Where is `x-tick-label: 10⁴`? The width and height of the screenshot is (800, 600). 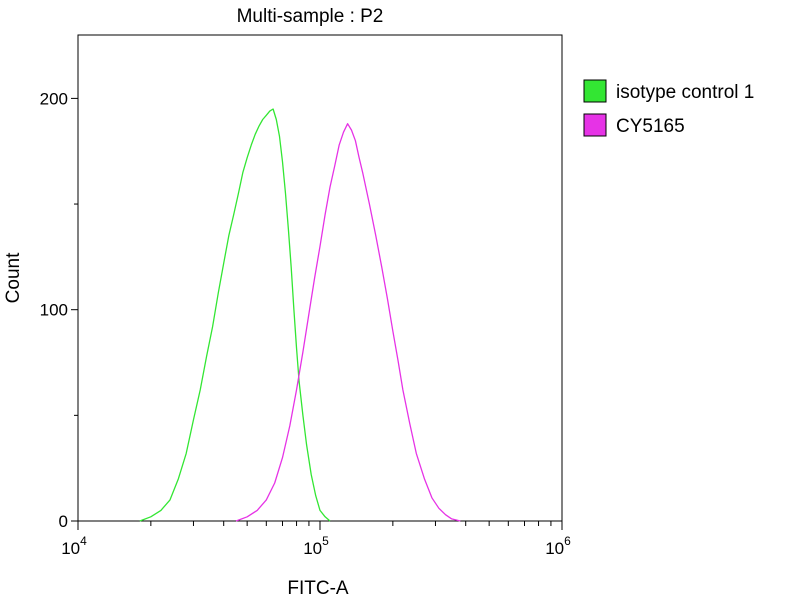 x-tick-label: 10⁴ is located at coordinates (74, 546).